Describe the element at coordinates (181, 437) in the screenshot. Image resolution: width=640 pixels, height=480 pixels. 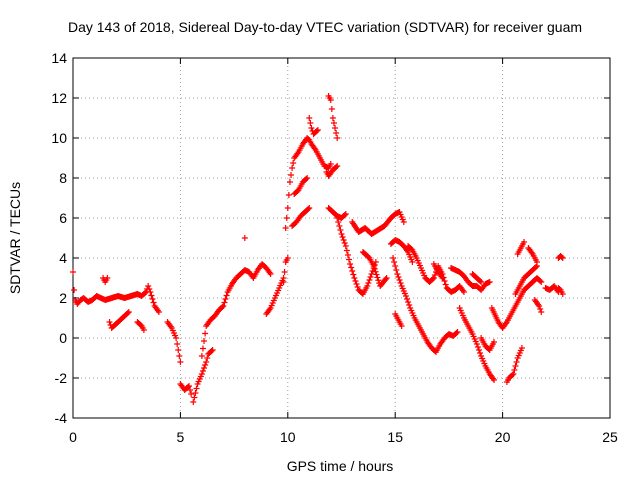
I see `x-tick-label: 5` at that location.